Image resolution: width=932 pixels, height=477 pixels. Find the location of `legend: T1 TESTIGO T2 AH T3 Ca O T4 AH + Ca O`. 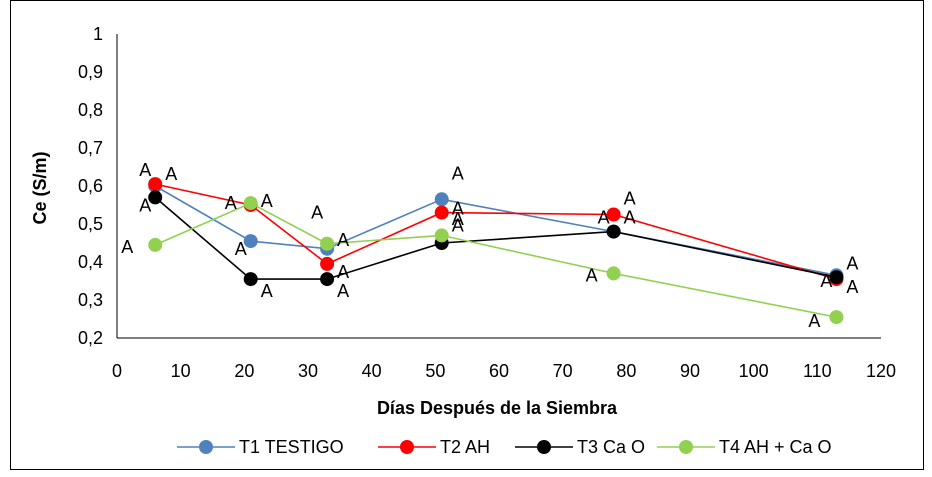

legend: T1 TESTIGO T2 AH T3 Ca O T4 AH + Ca O is located at coordinates (504, 447).